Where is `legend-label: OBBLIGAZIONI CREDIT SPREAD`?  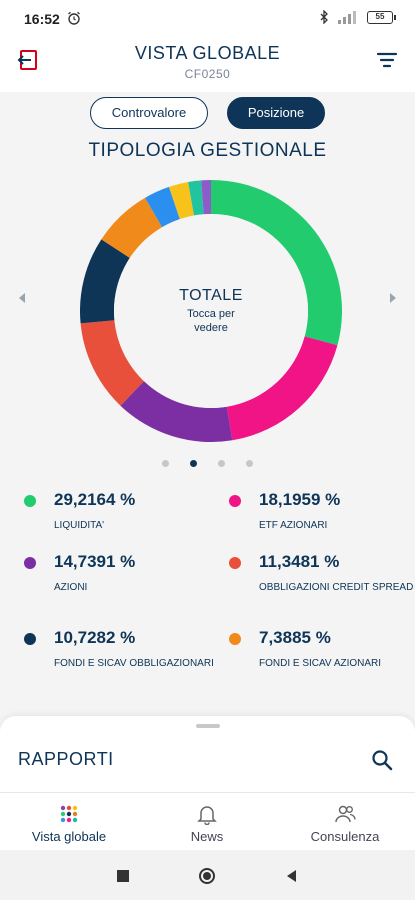
legend-label: OBBLIGAZIONI CREDIT SPREAD is located at coordinates (336, 587).